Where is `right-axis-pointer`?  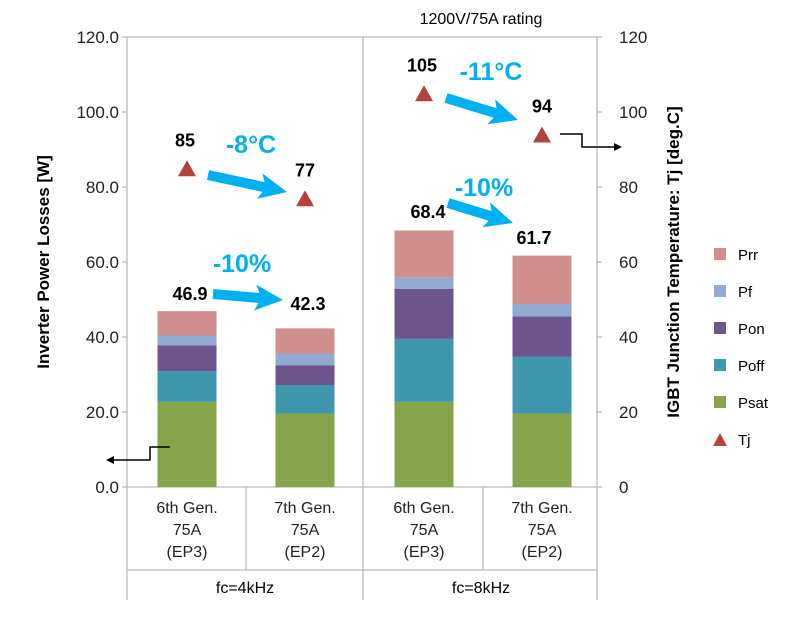 right-axis-pointer is located at coordinates (588, 140).